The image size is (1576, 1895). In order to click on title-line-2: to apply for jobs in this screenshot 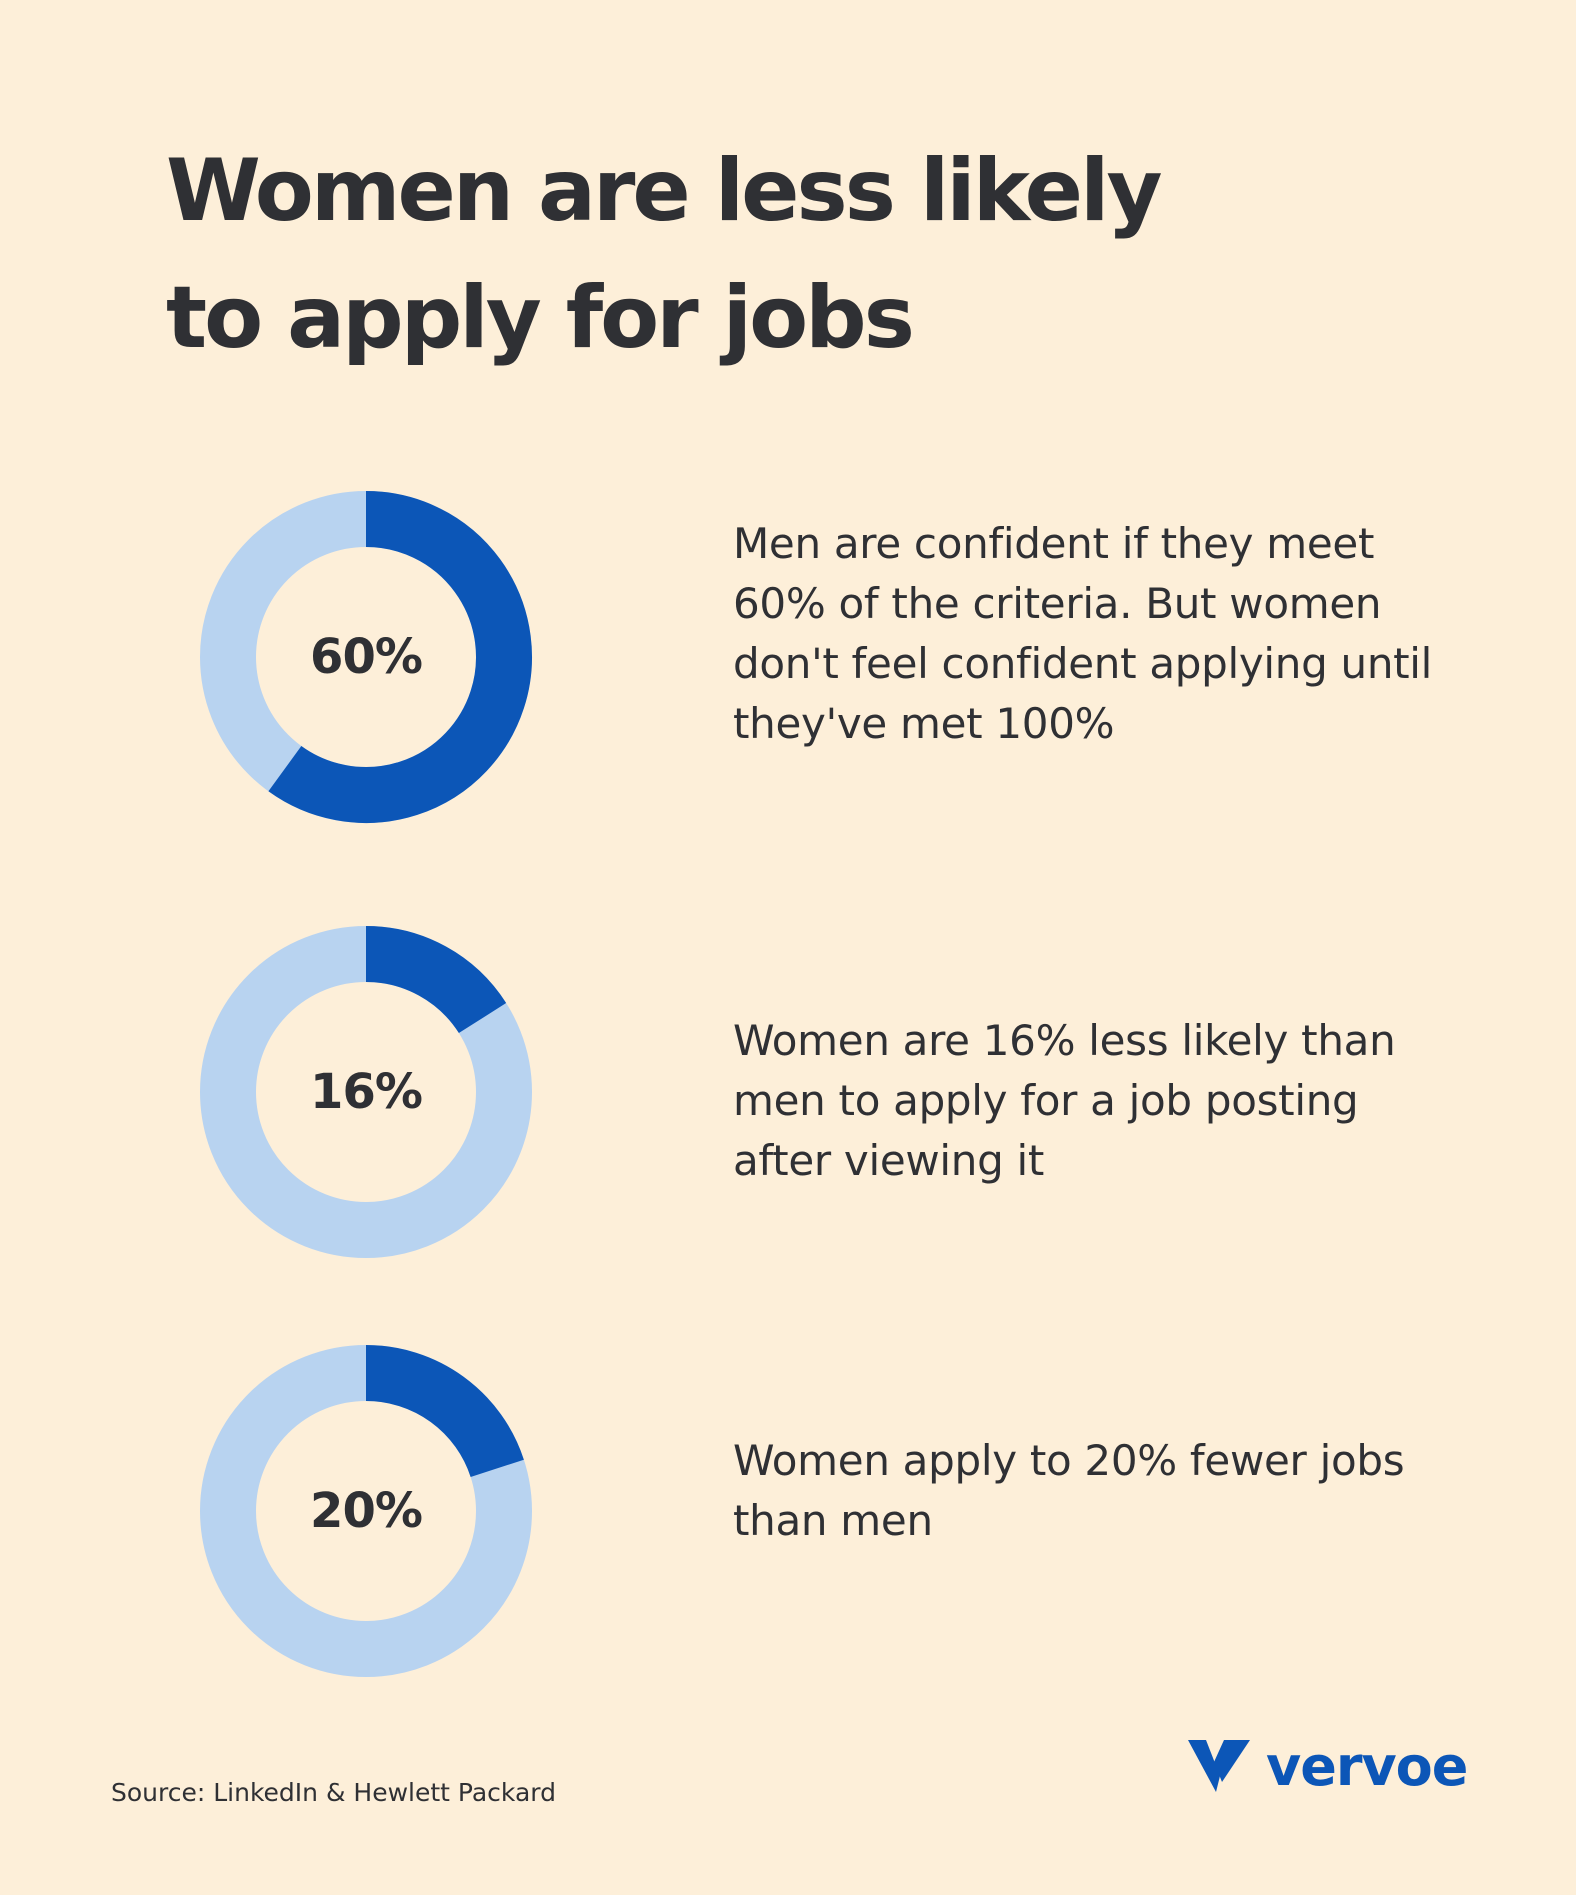, I will do `click(540, 318)`.